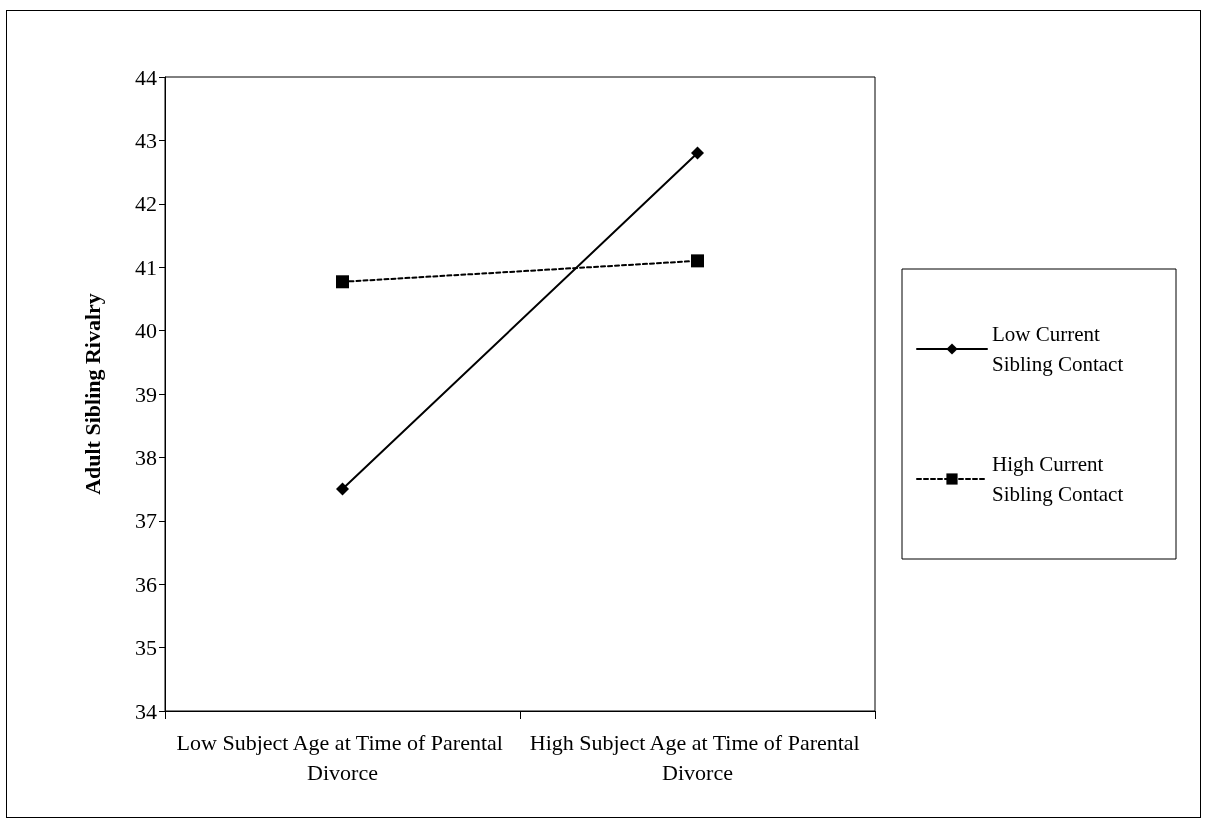  Describe the element at coordinates (146, 711) in the screenshot. I see `y-tick-label: 34` at that location.